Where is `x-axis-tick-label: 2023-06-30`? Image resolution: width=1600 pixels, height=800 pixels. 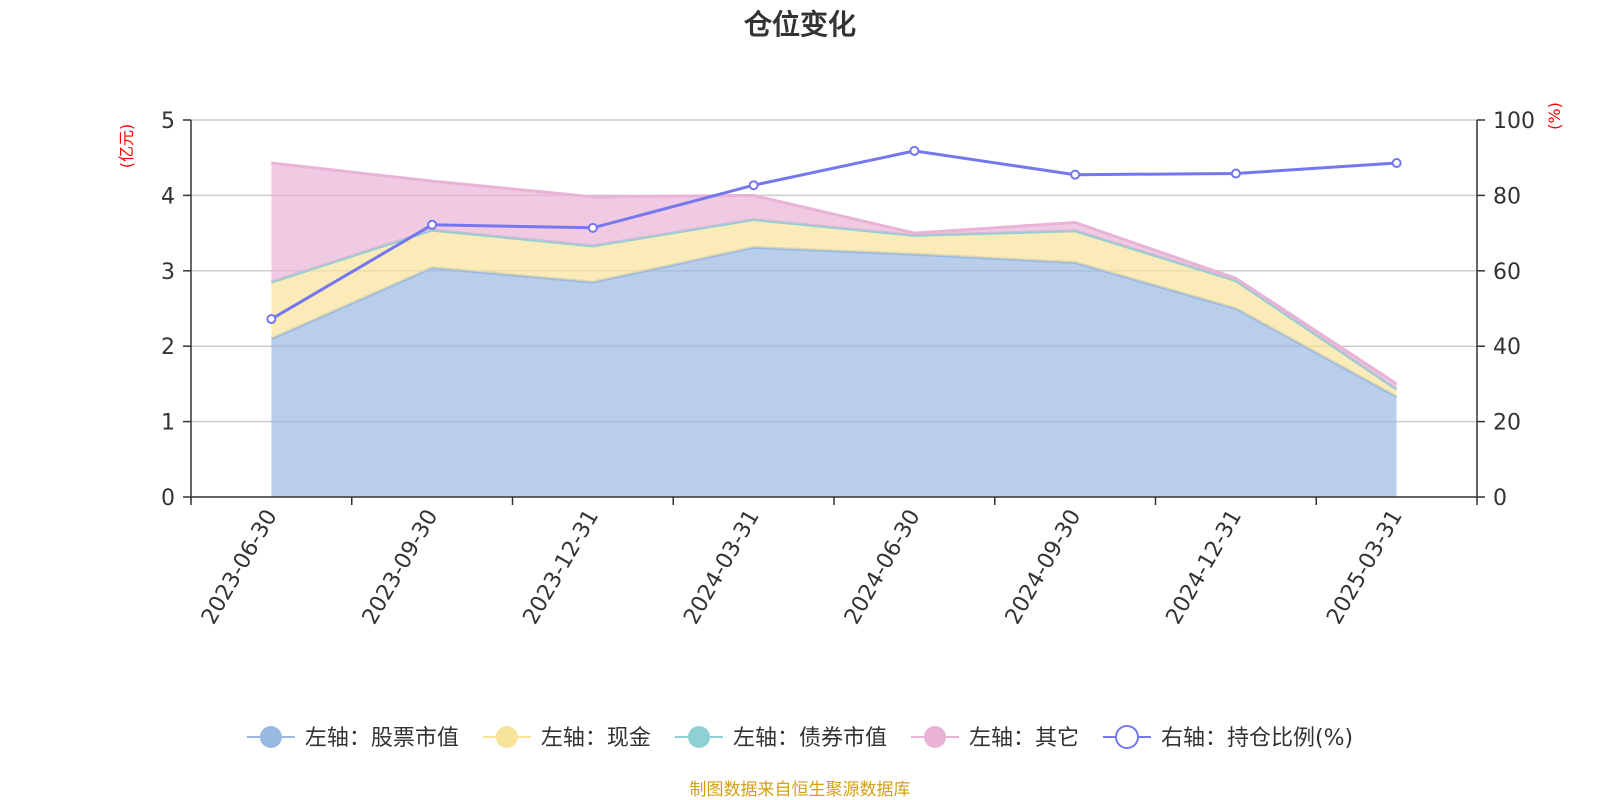
x-axis-tick-label: 2023-06-30 is located at coordinates (240, 567).